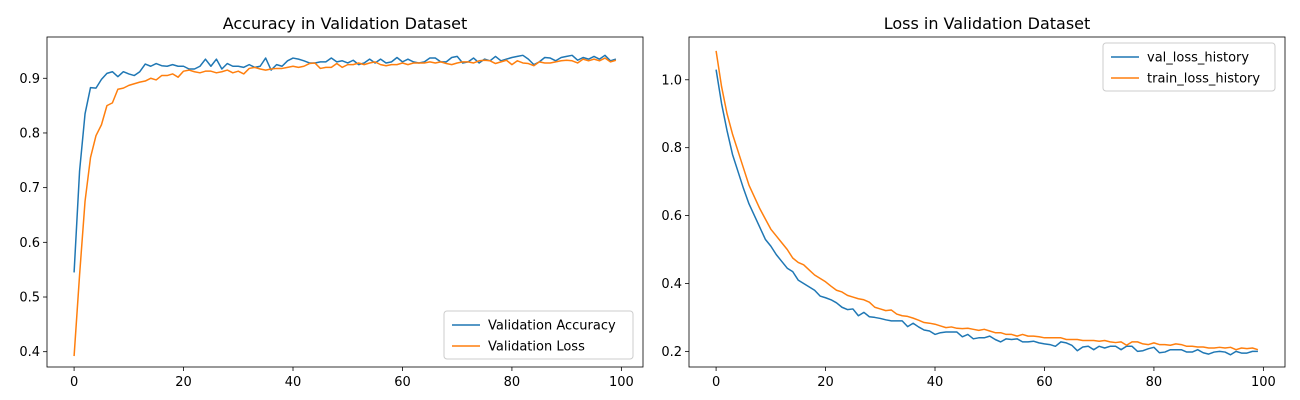 This screenshot has height=400, width=1300. I want to click on y-tick-label: 0.9, so click(29, 79).